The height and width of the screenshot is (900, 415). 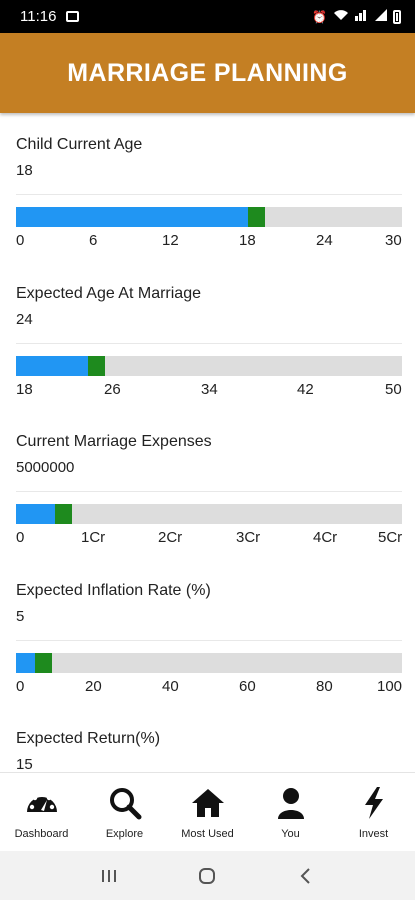 What do you see at coordinates (24, 319) in the screenshot?
I see `field-value: 24` at bounding box center [24, 319].